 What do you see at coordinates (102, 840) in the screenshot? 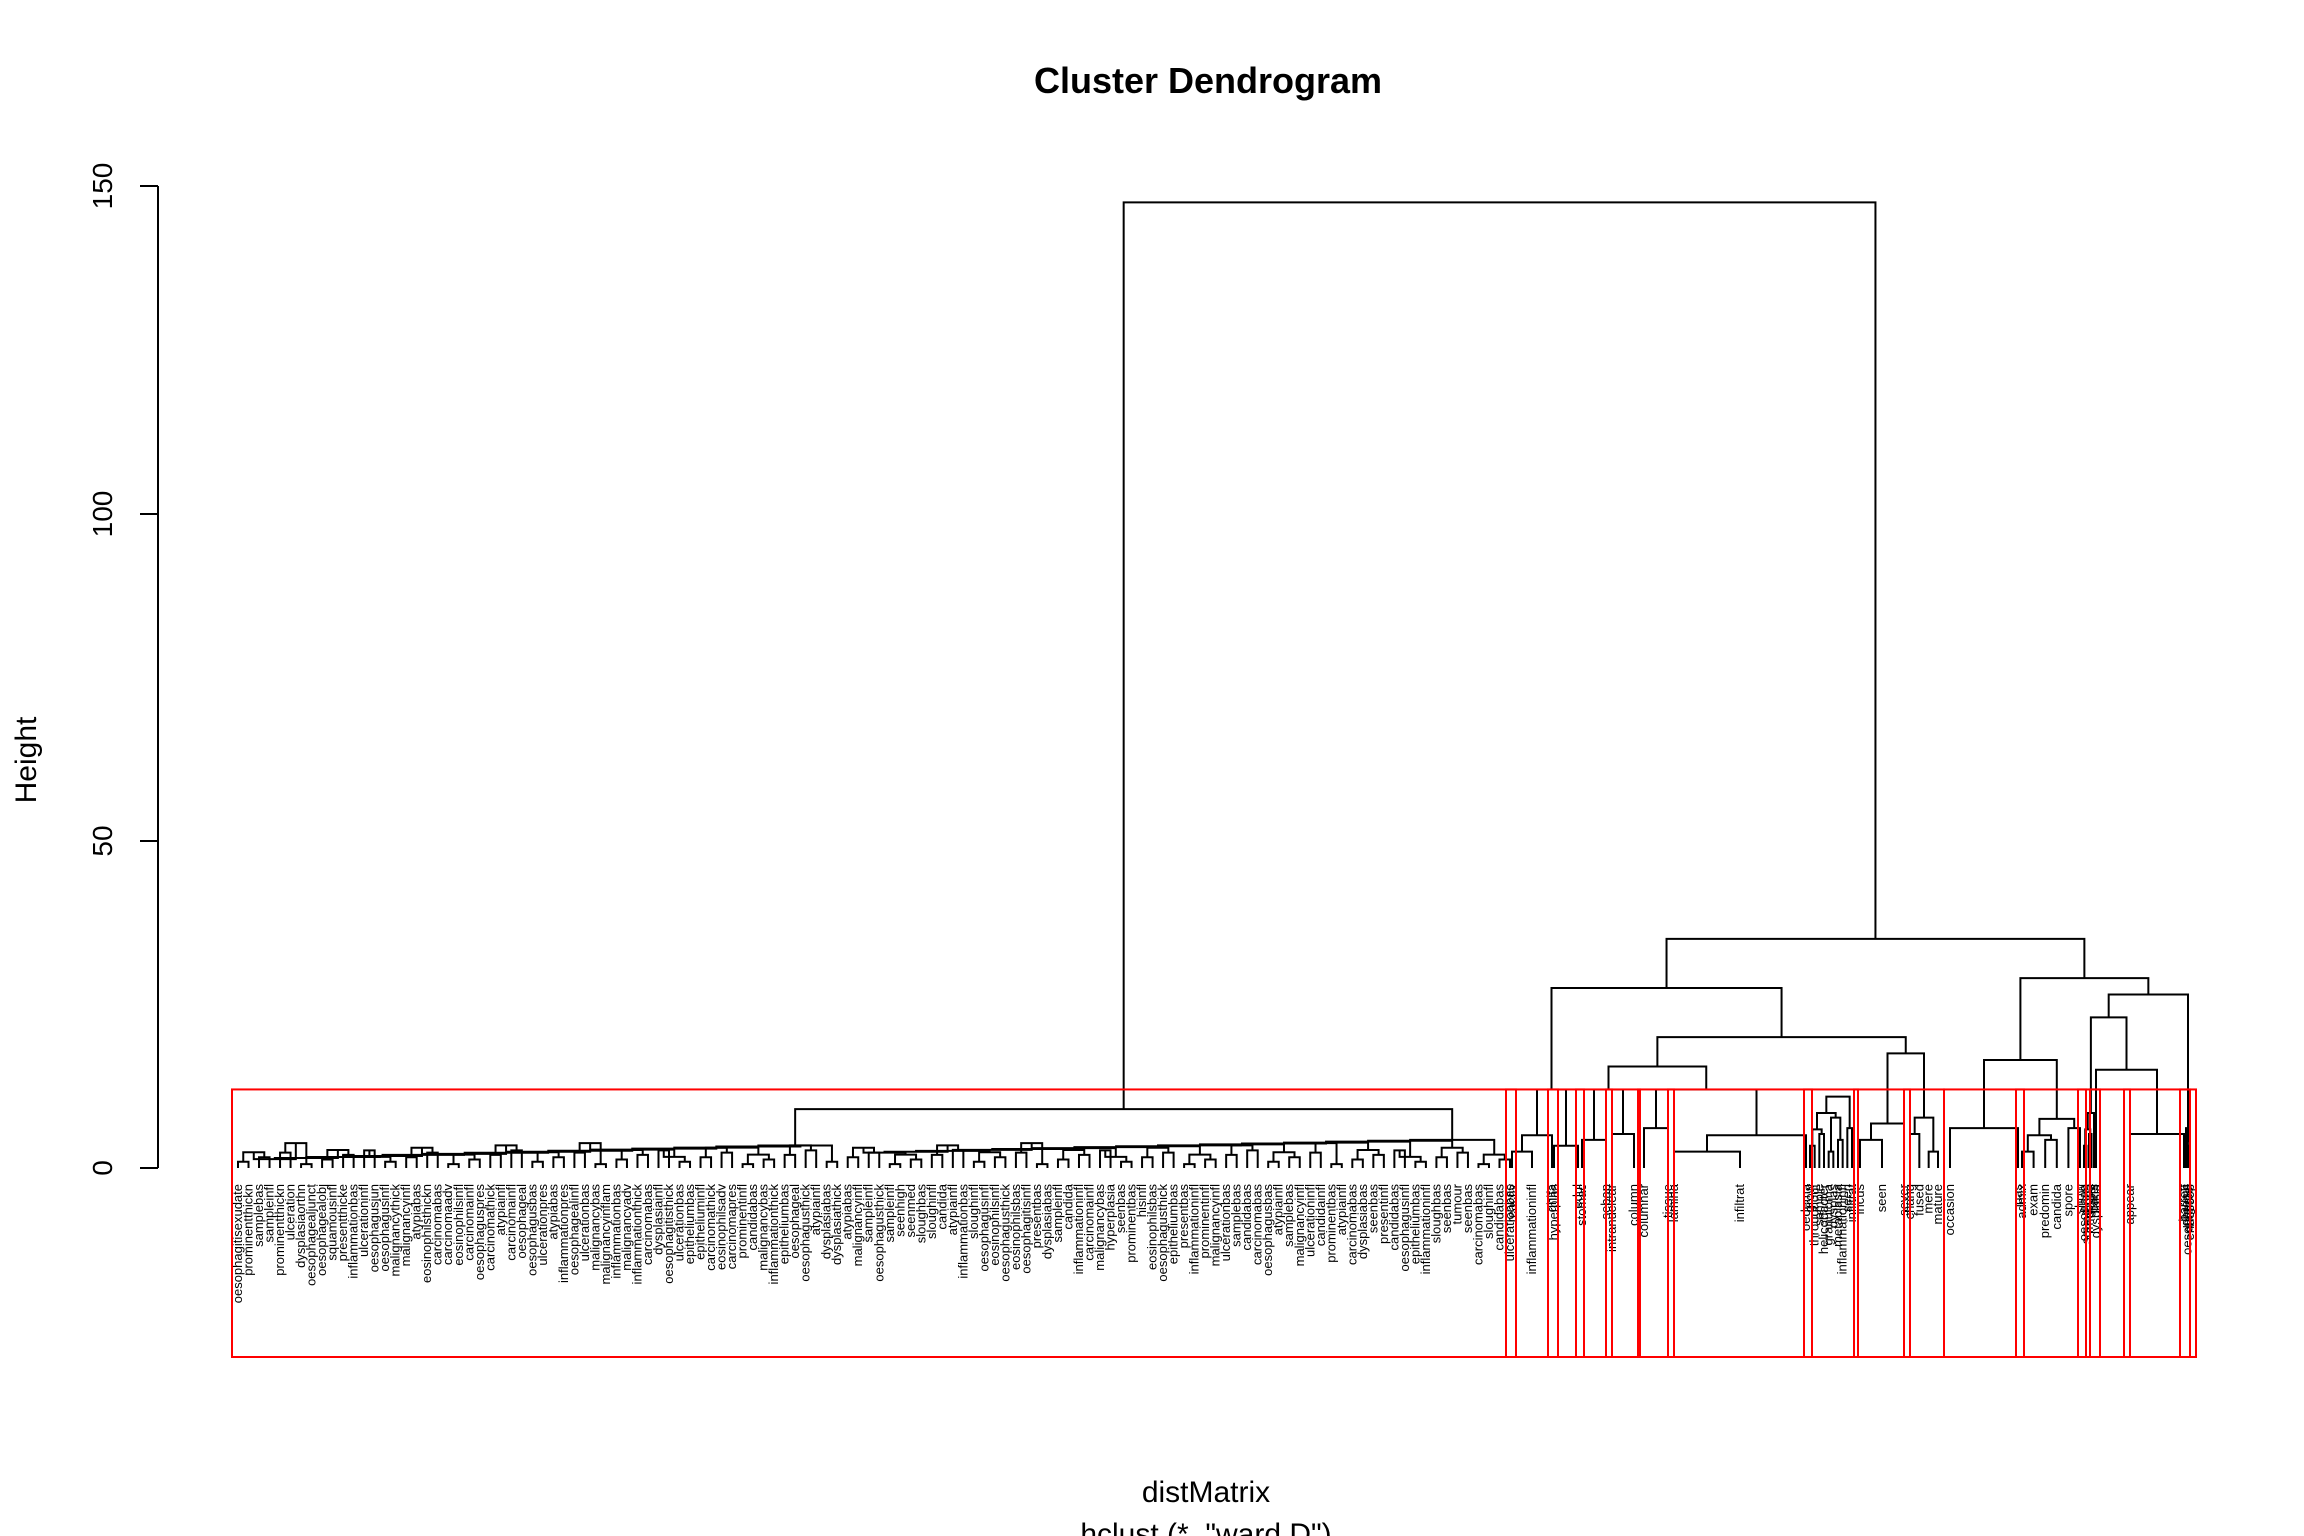
I see `y-tick-label-50: 50` at bounding box center [102, 840].